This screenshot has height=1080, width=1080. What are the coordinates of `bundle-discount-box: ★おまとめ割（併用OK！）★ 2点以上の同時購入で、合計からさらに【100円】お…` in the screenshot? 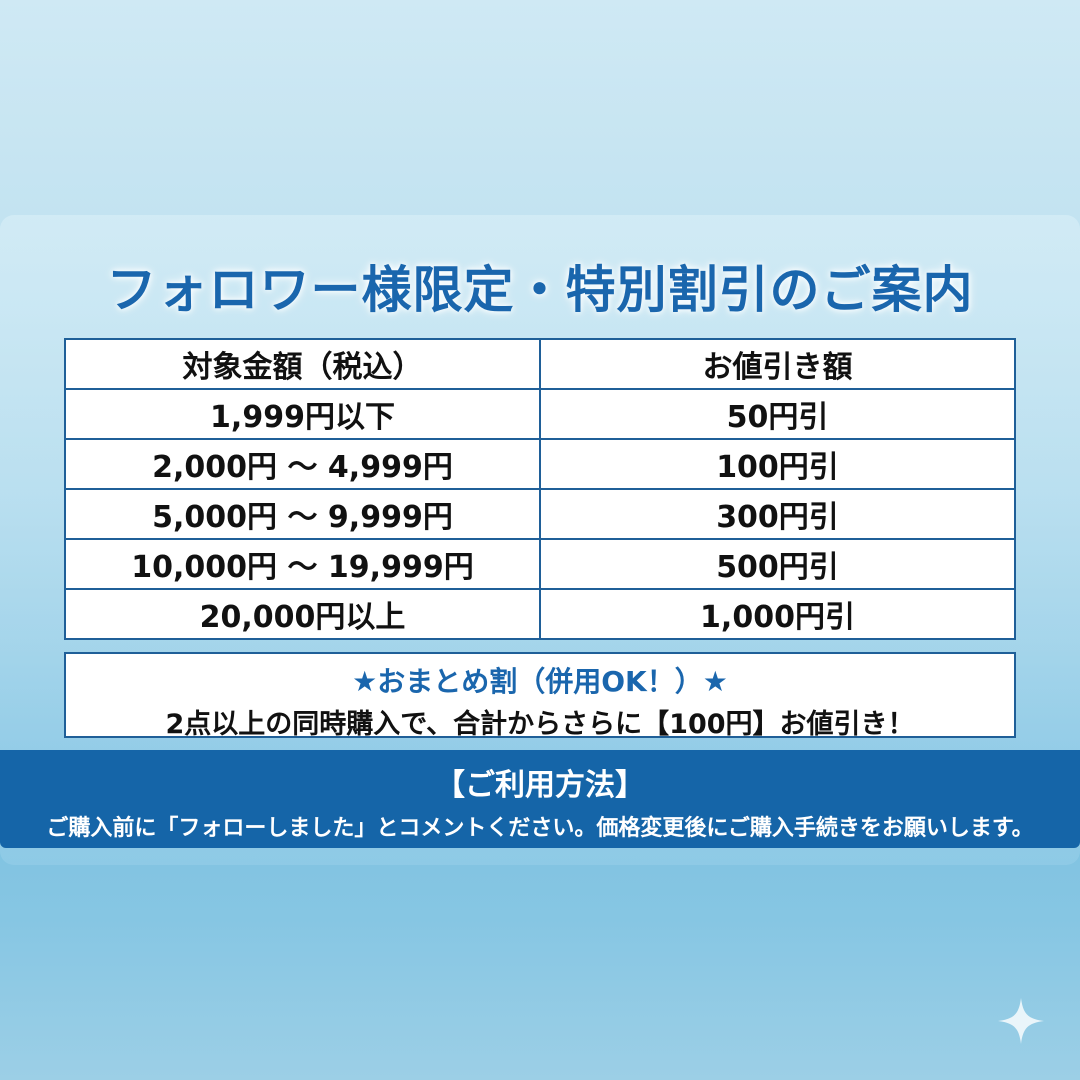 It's located at (540, 696).